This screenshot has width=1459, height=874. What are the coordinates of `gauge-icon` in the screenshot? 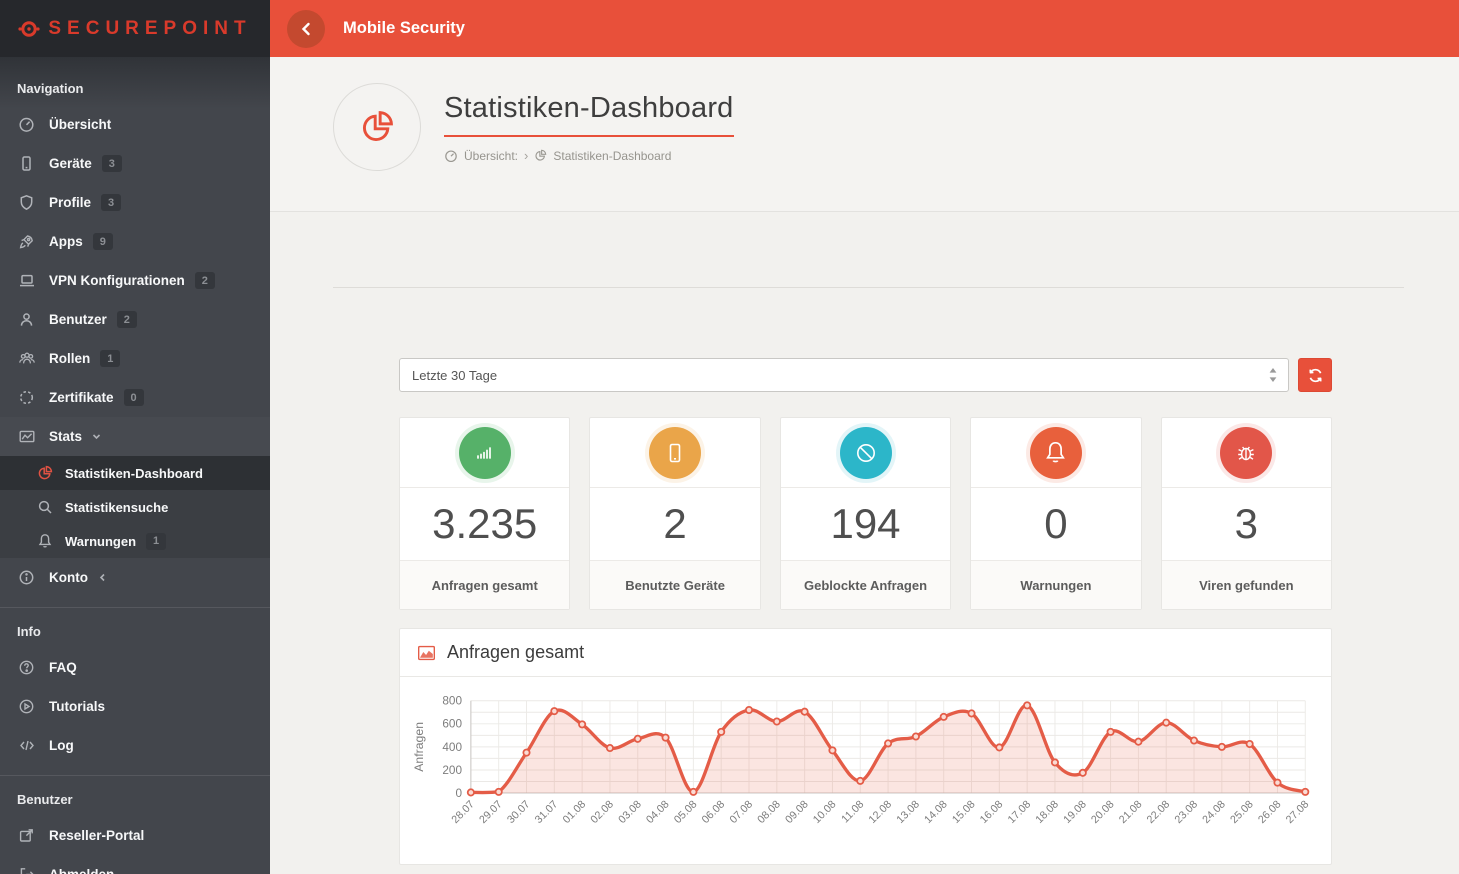 It's located at (451, 156).